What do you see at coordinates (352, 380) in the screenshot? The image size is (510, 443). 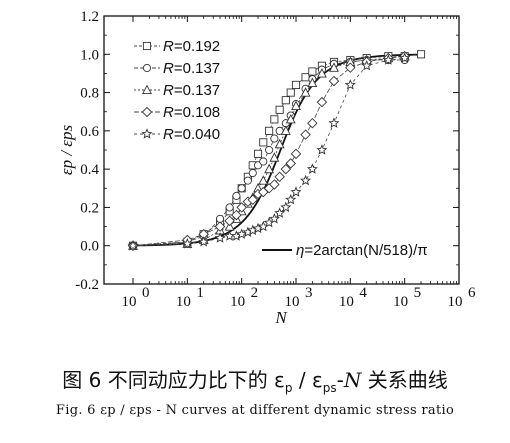 I see `caption-cn-italic: N` at bounding box center [352, 380].